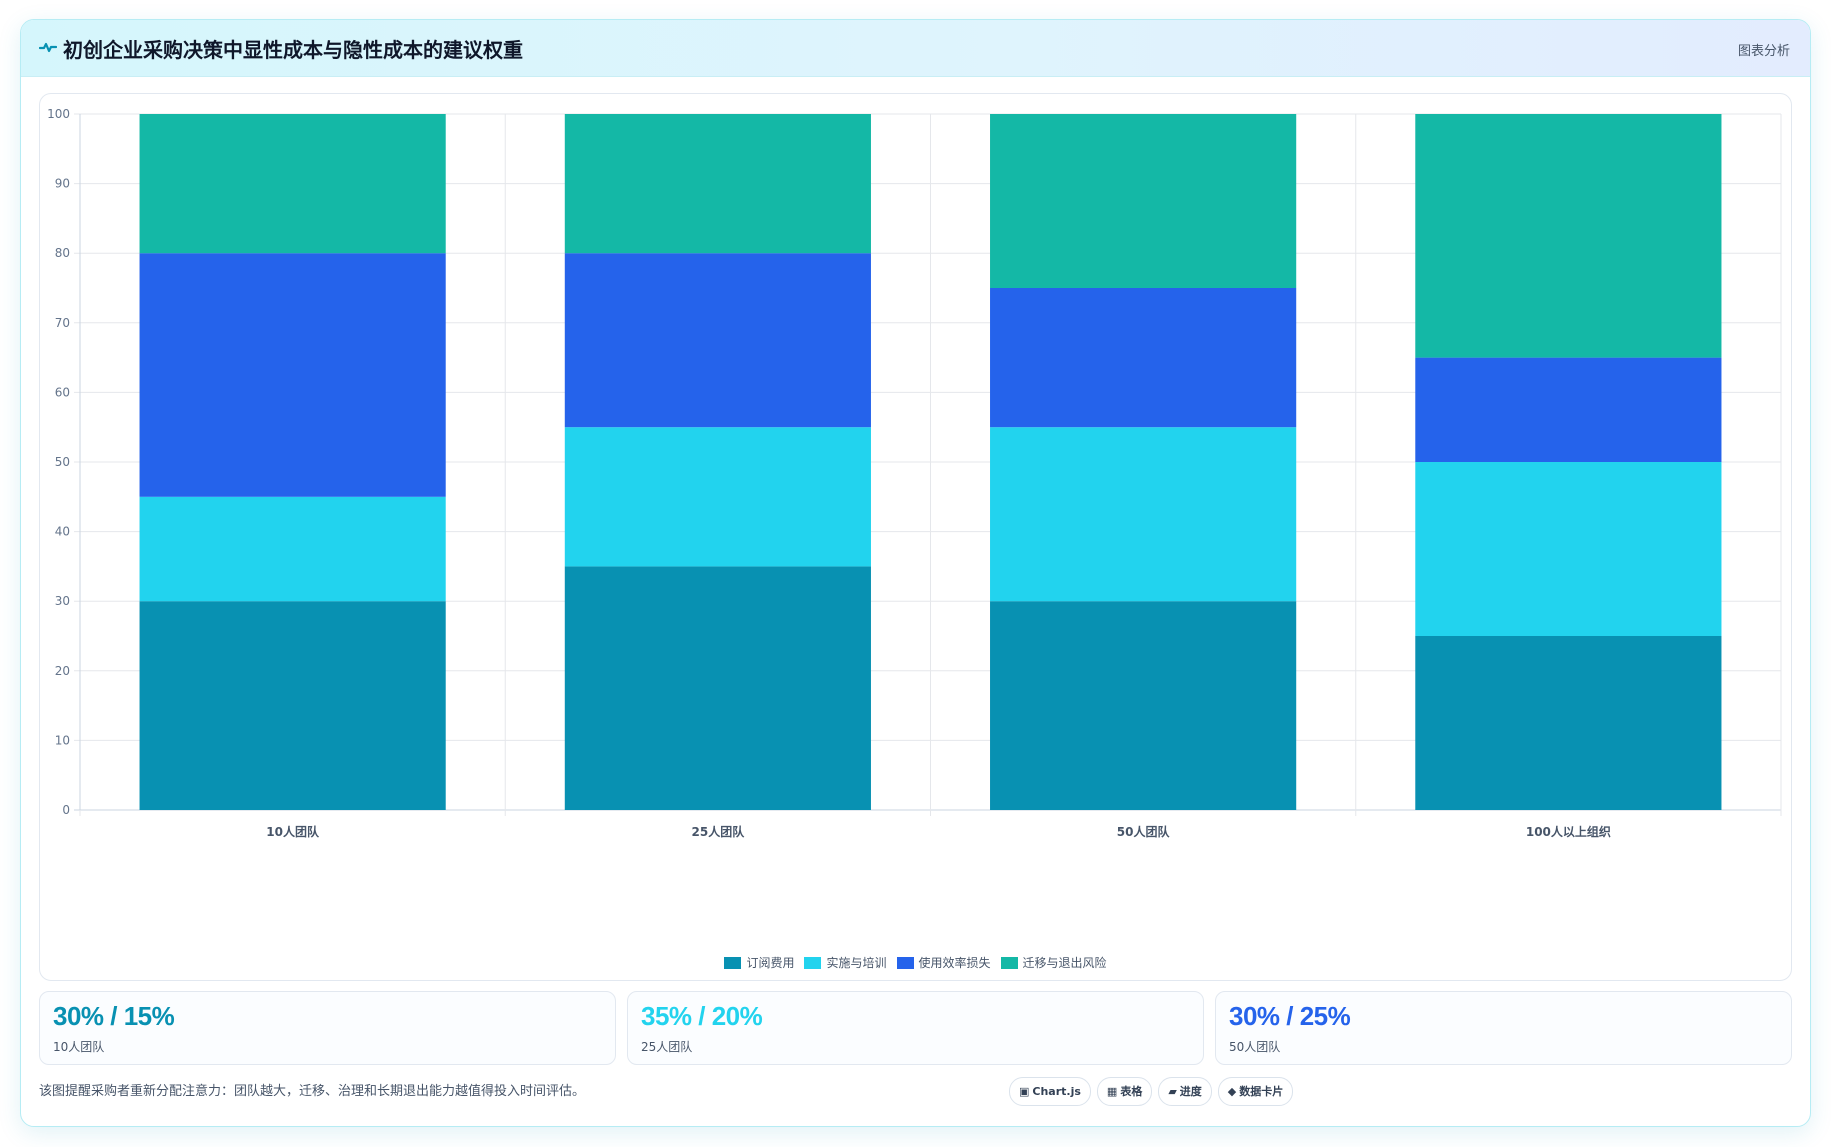  Describe the element at coordinates (1190, 1091) in the screenshot. I see `chip-label: 进度` at that location.